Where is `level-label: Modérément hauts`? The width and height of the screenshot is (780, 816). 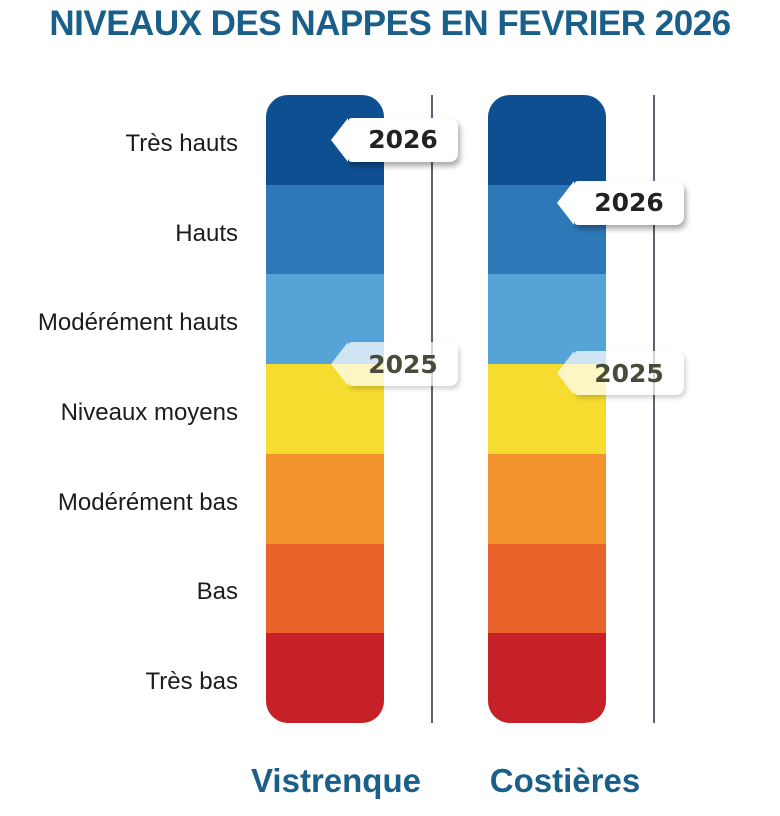 level-label: Modérément hauts is located at coordinates (137, 323).